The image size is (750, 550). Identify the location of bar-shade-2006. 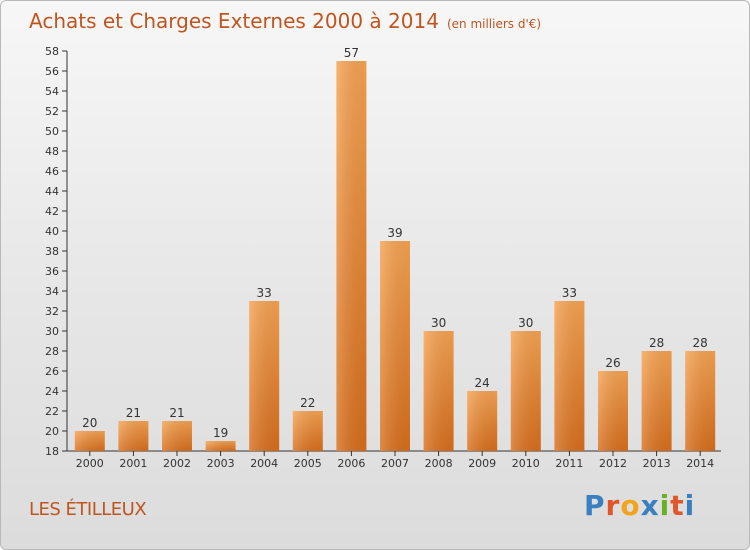
(351, 256).